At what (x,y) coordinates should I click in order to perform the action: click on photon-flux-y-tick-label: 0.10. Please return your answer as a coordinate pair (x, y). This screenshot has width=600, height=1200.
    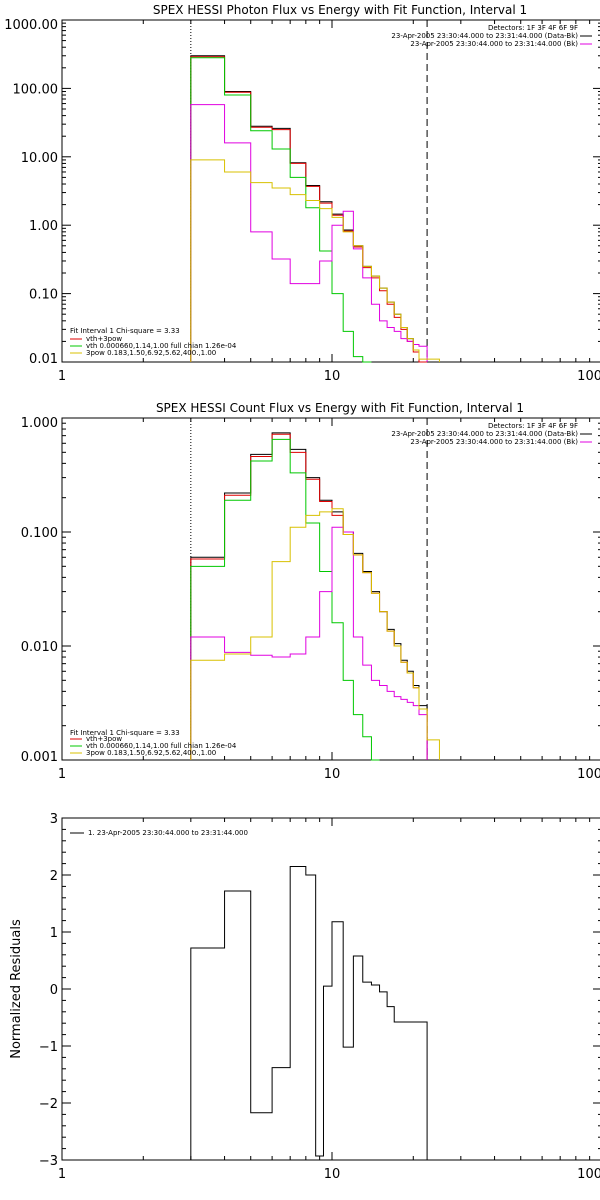
    Looking at the image, I should click on (43, 295).